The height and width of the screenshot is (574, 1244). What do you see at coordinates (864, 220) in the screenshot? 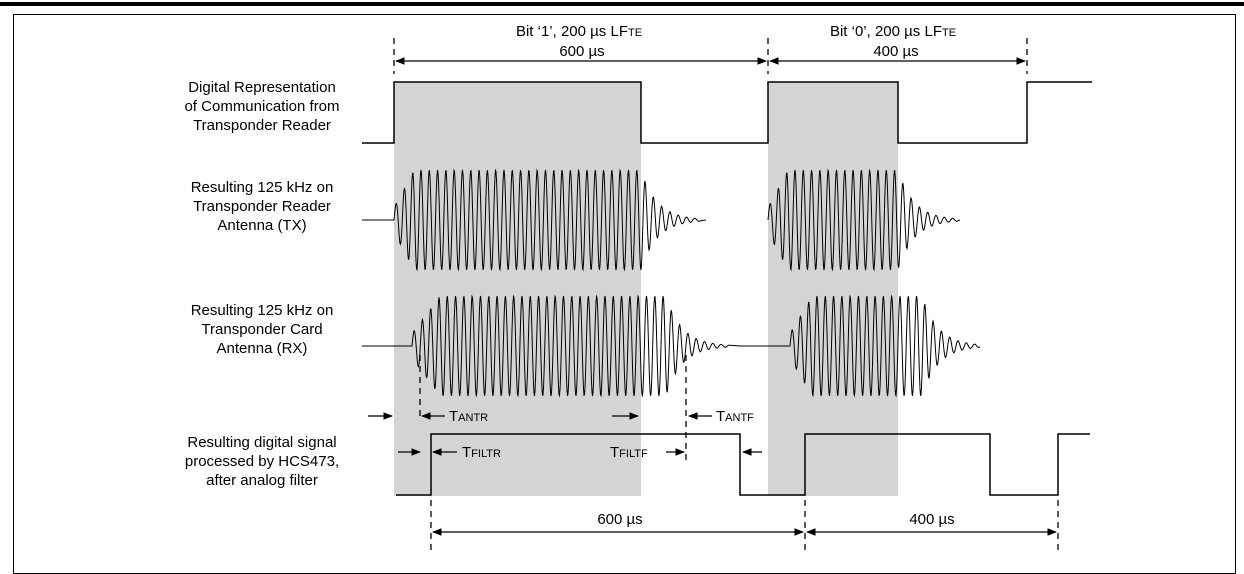
I see `tx-antenna-waveform-bit0` at bounding box center [864, 220].